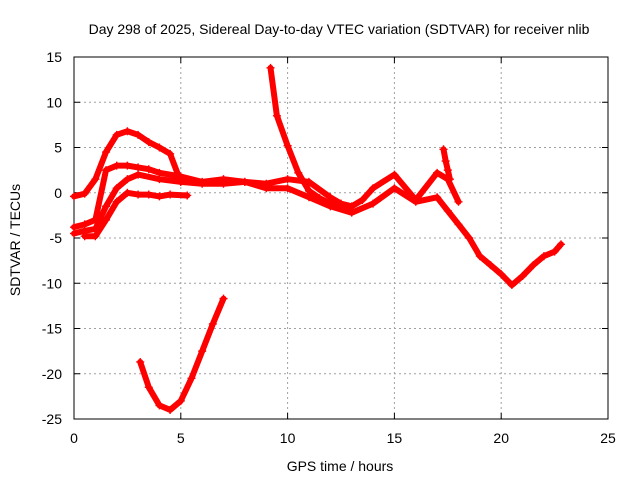  What do you see at coordinates (58, 148) in the screenshot?
I see `y-tick-label: 5` at bounding box center [58, 148].